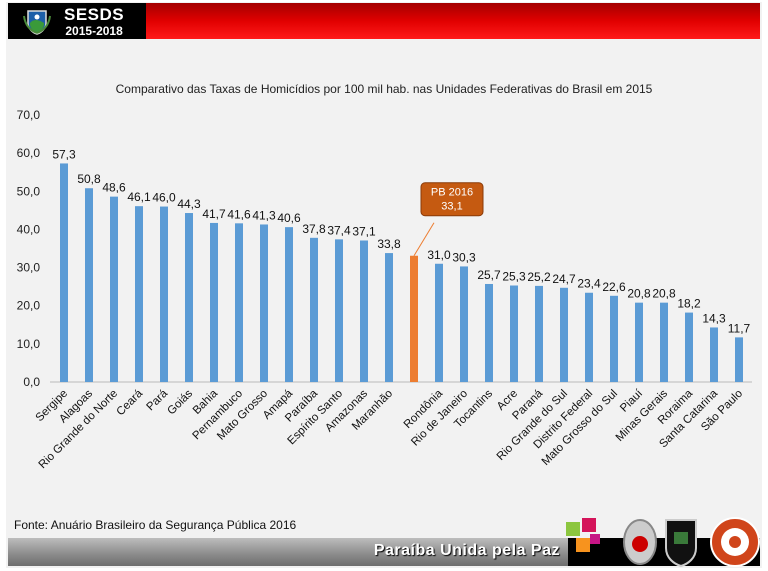 Image resolution: width=768 pixels, height=571 pixels. I want to click on footer: Paraíba Unida pela Paz, so click(384, 552).